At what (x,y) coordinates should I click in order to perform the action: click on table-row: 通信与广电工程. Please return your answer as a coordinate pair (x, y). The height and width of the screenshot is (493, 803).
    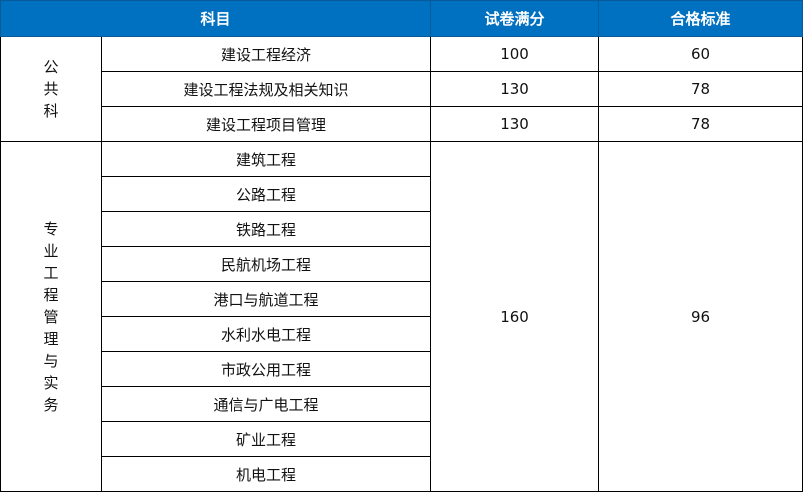
    Looking at the image, I should click on (402, 404).